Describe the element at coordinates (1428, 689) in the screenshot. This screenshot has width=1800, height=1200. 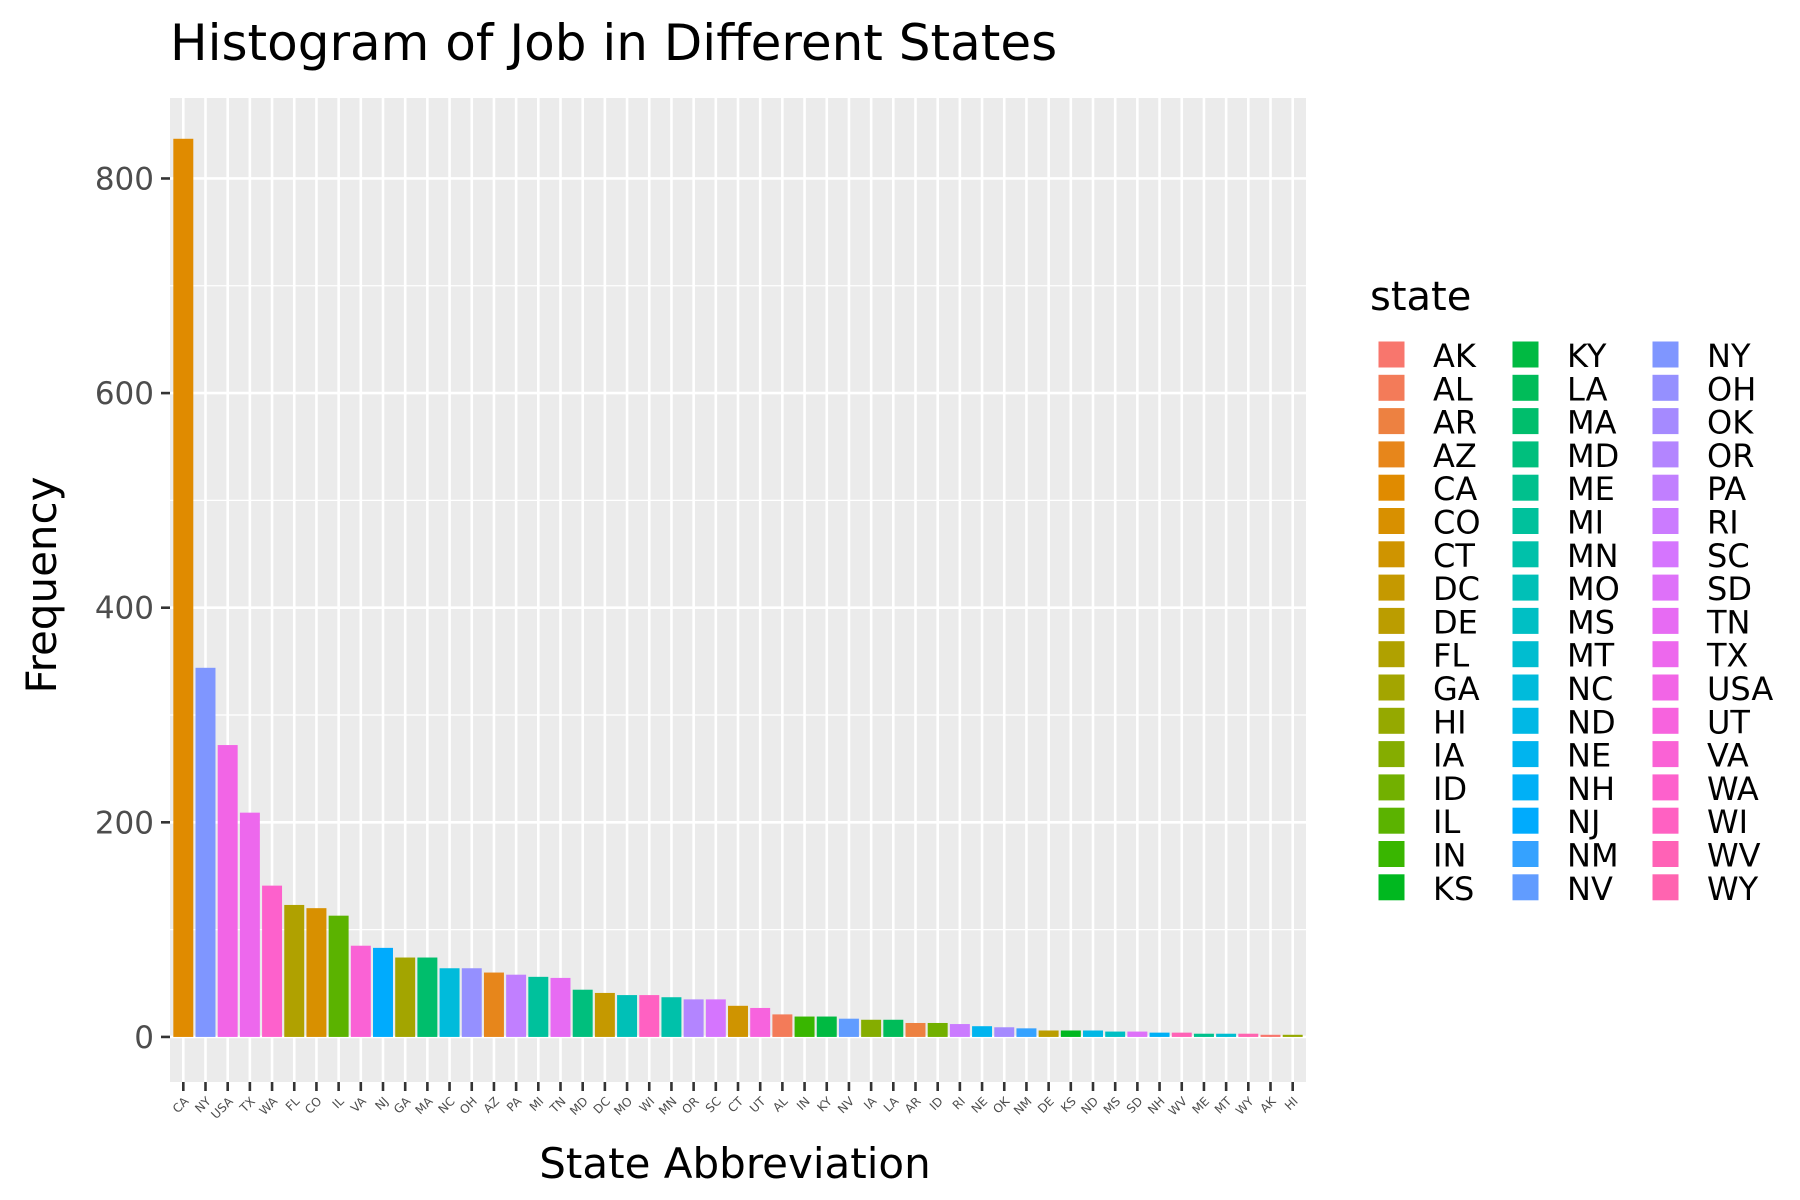
I see `legend-item-ga: GA` at that location.